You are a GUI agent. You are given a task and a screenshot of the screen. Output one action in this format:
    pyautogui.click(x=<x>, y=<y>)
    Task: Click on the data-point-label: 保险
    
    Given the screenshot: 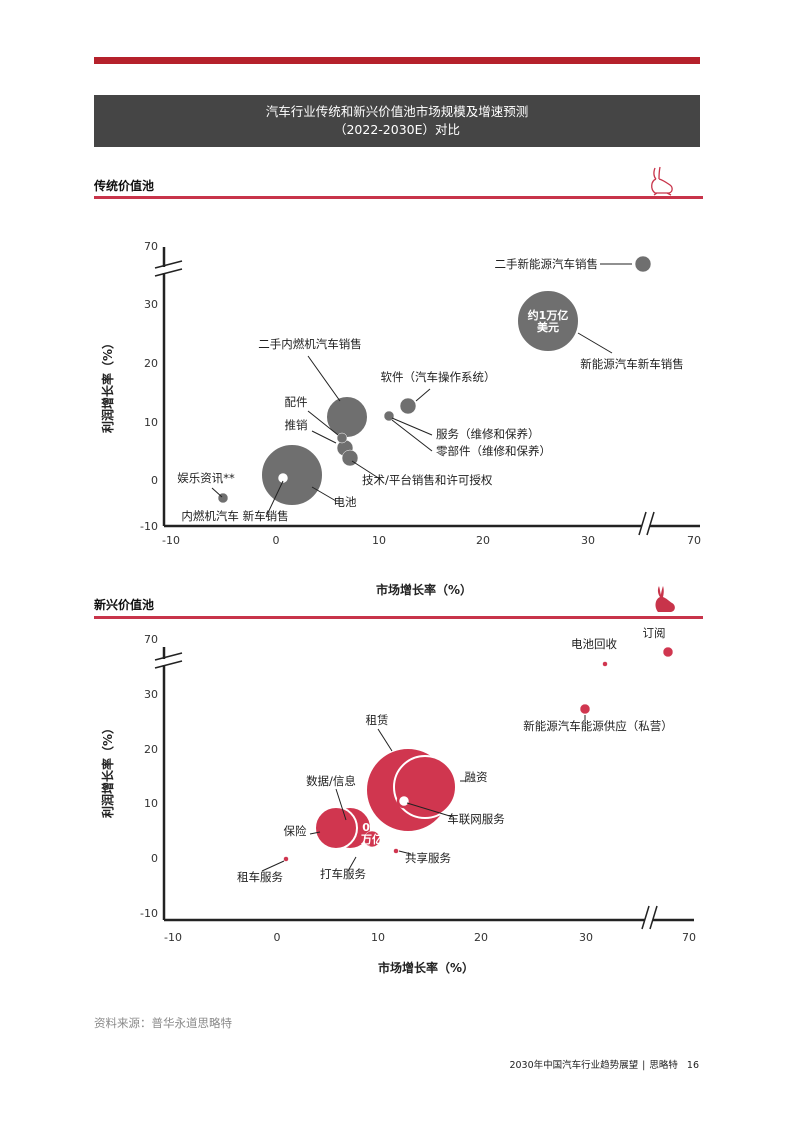 What is the action you would take?
    pyautogui.click(x=295, y=831)
    